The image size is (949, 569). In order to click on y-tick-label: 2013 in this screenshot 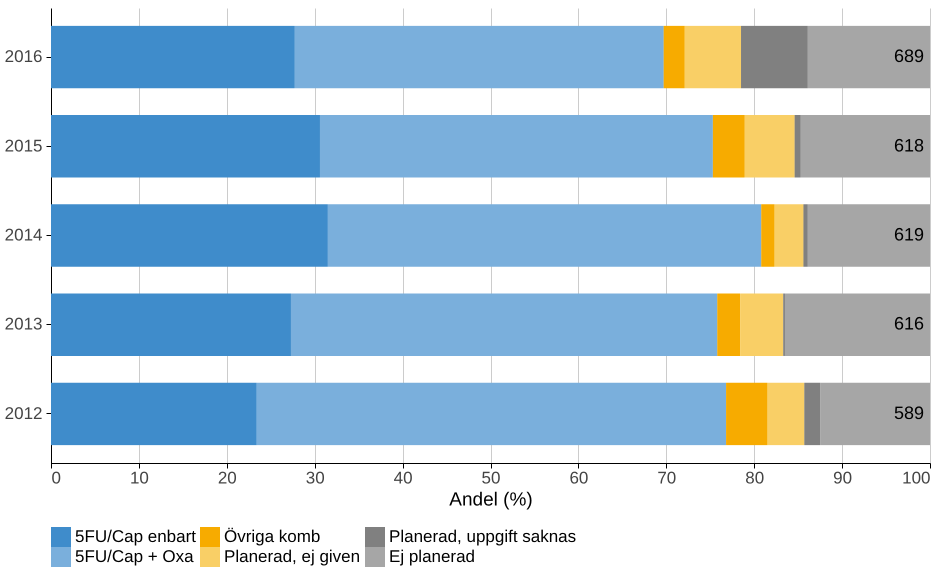, I will do `click(23, 324)`.